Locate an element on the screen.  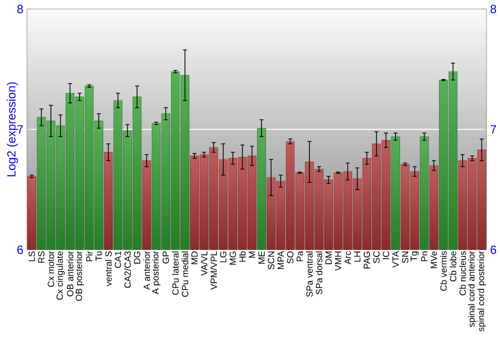
x-tick-label: Tg is located at coordinates (414, 257).